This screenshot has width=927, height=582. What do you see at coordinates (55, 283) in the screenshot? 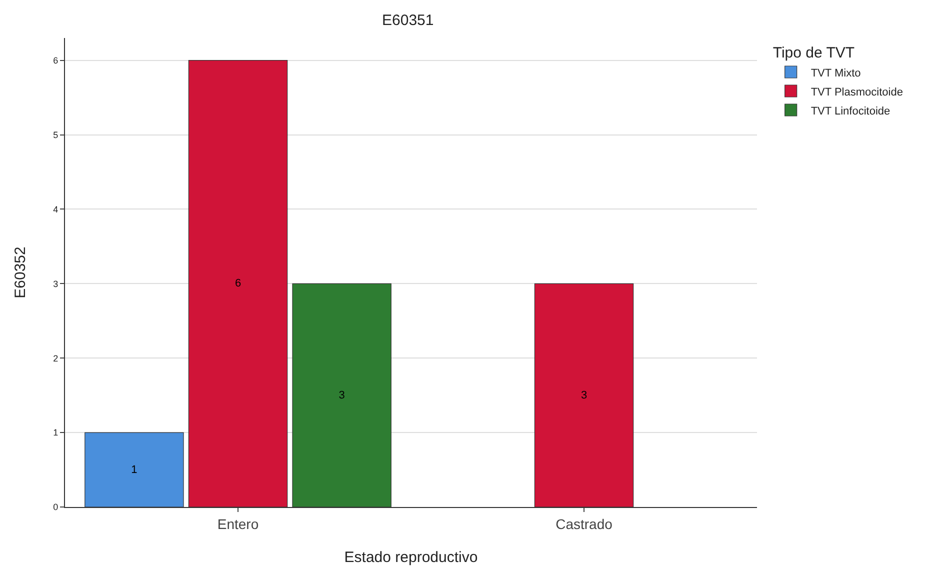
I see `y-tick-label: 3` at bounding box center [55, 283].